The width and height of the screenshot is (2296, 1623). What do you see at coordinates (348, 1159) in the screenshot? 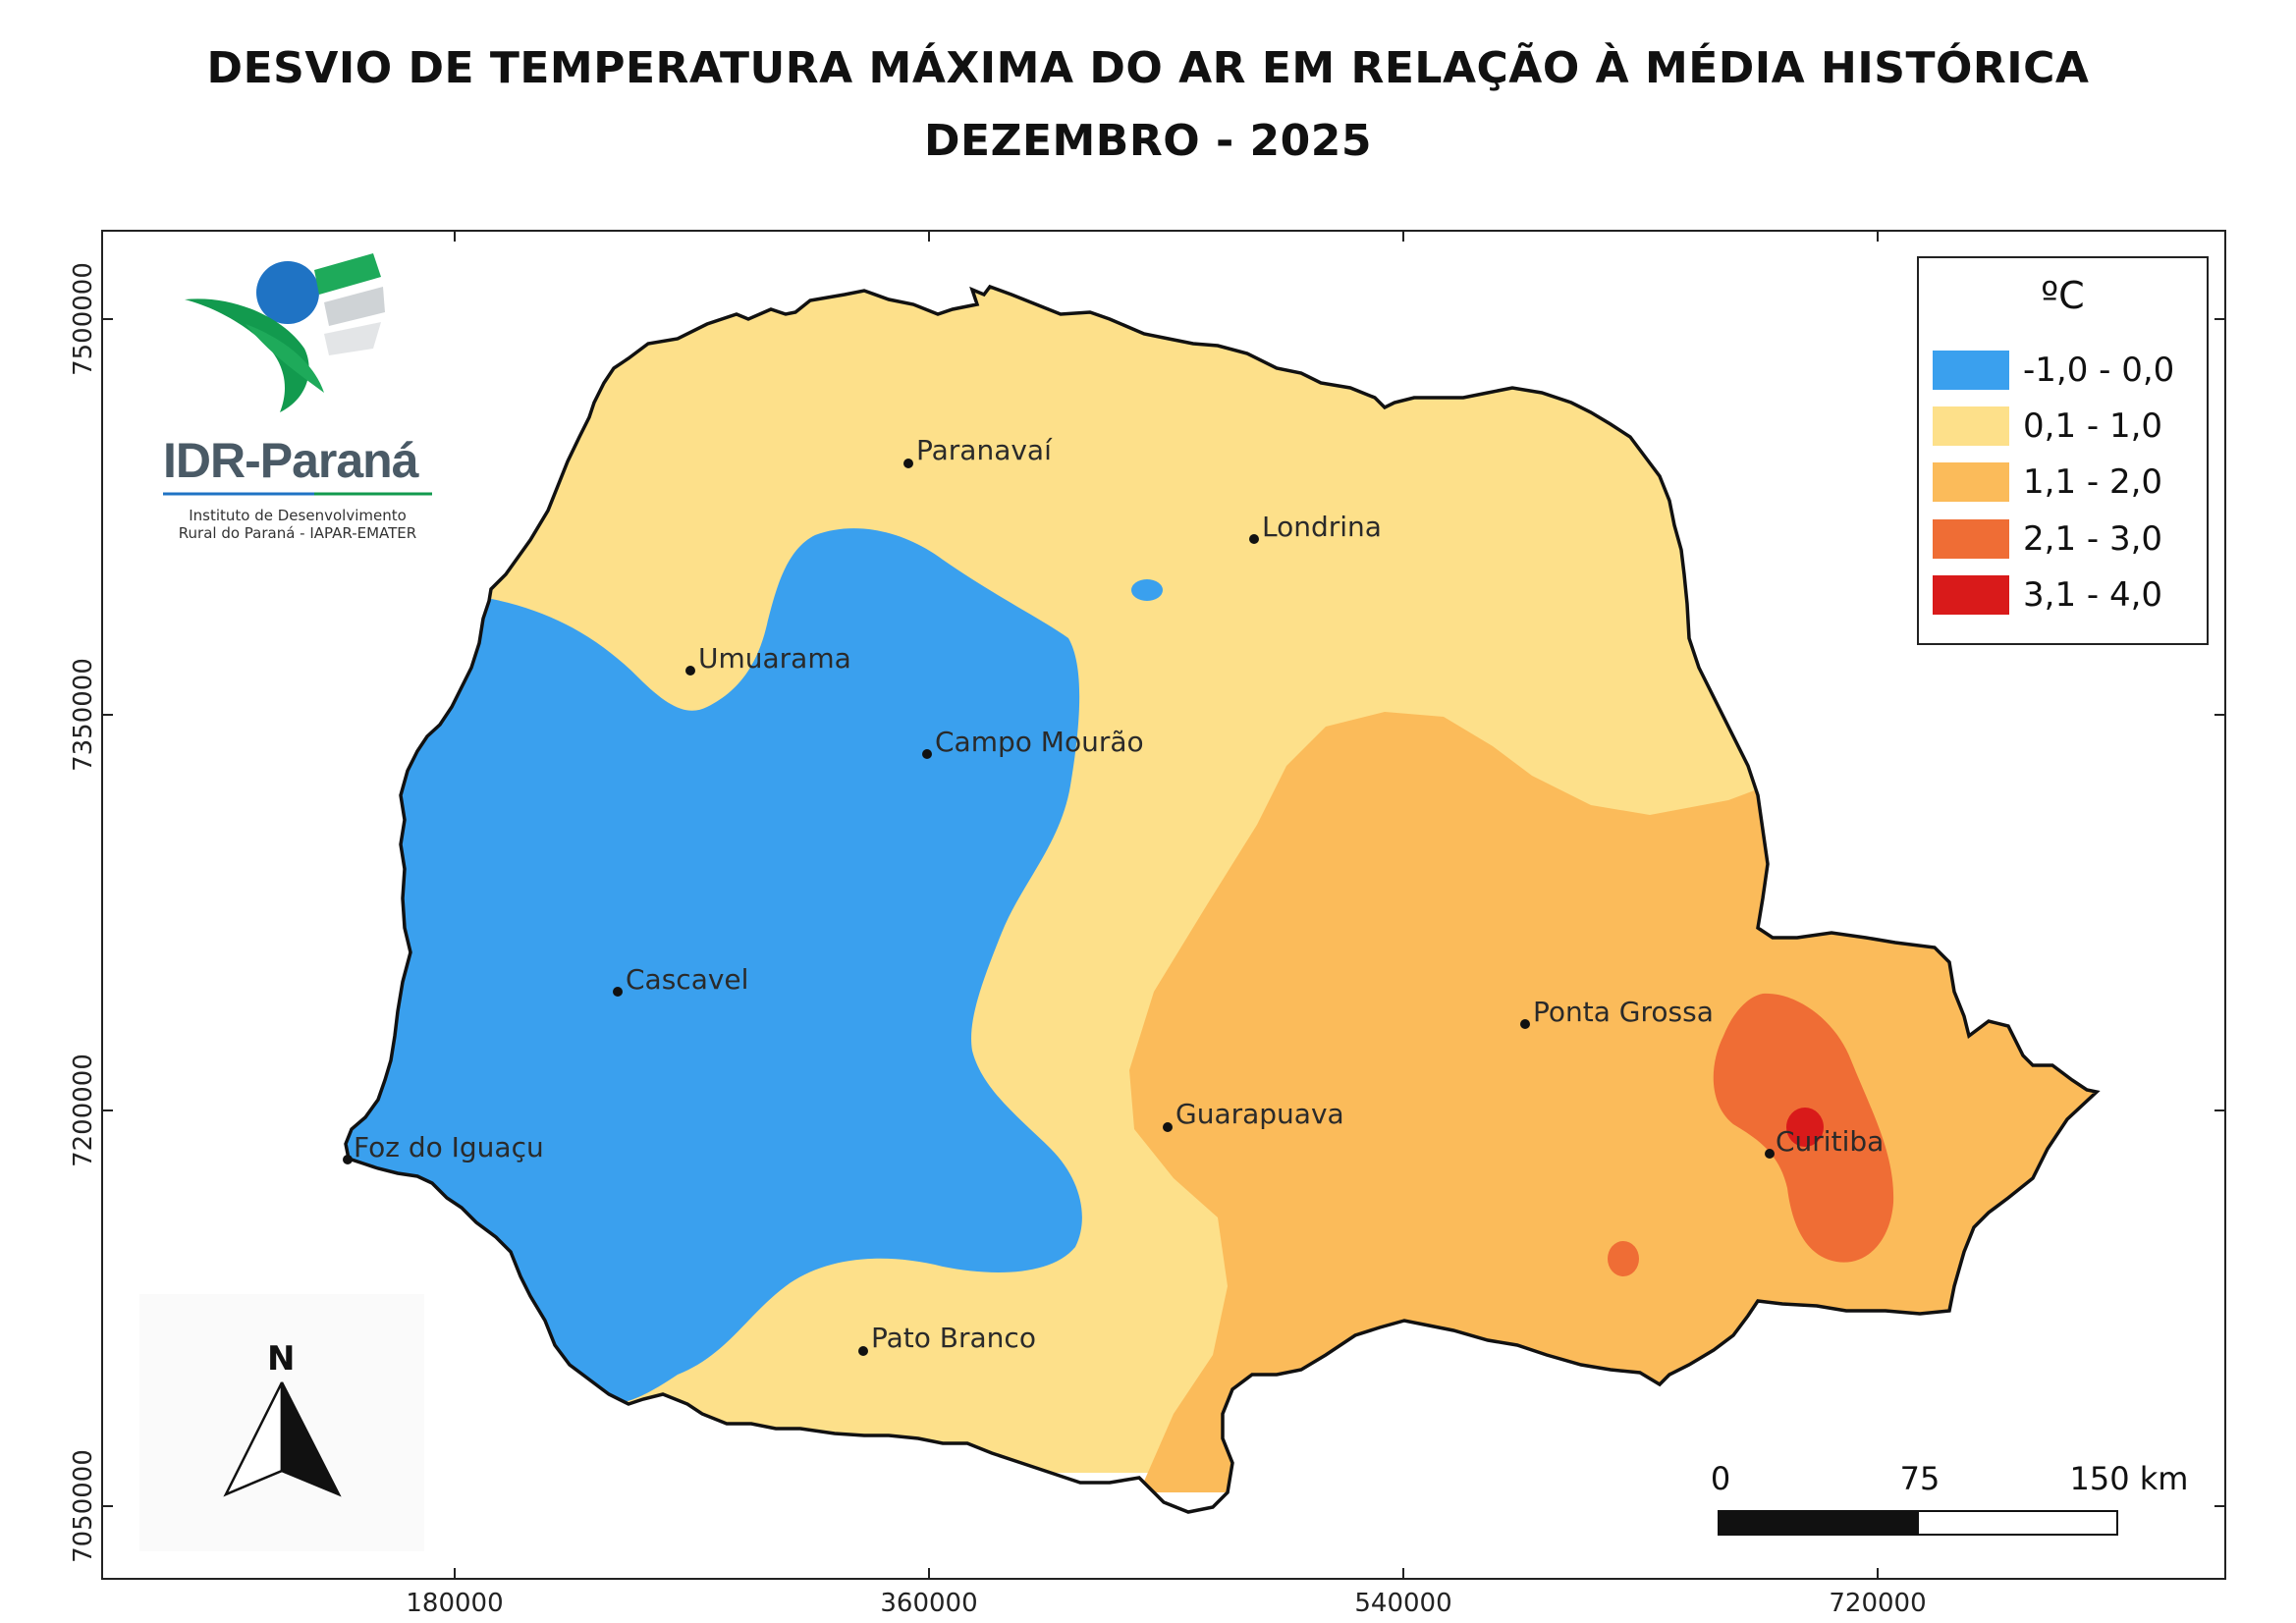
I see `city-point-foz-do-iguacu` at bounding box center [348, 1159].